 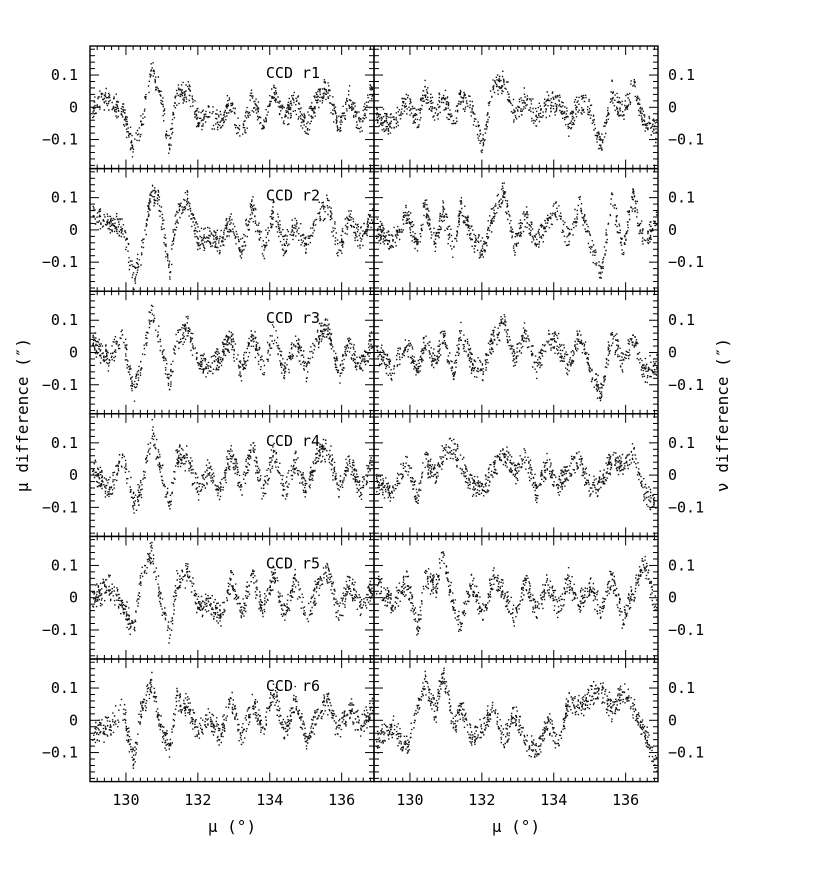 I want to click on panel-row-2: 0.1 0 −0.1 0.1 0 −0.1 CCD r2, so click(x=373, y=229).